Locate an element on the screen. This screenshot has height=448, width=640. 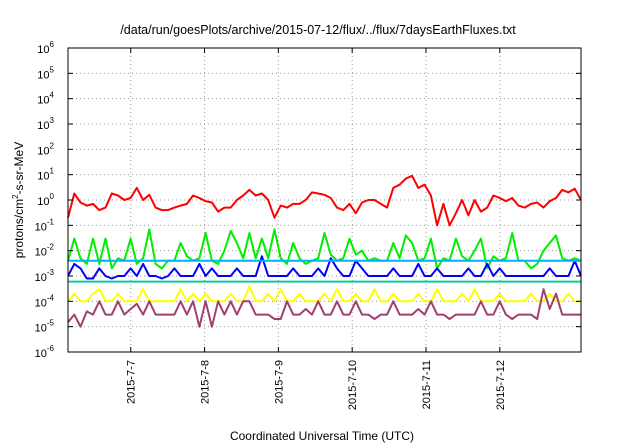
y-tick-exponent: 4 is located at coordinates (52, 95).